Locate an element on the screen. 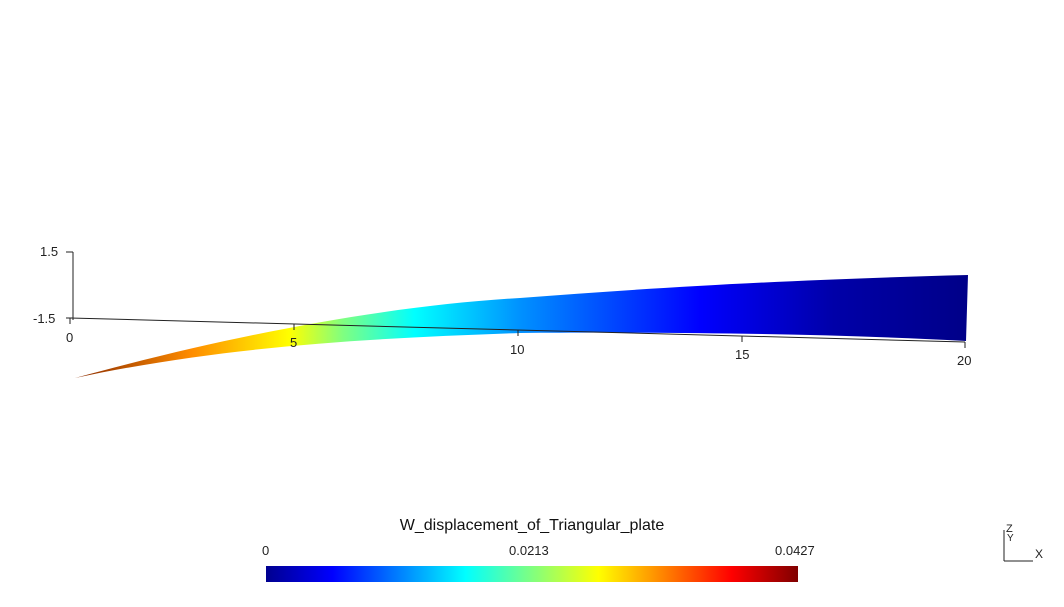 This screenshot has width=1064, height=607. colorbar-min-label: 0 is located at coordinates (266, 550).